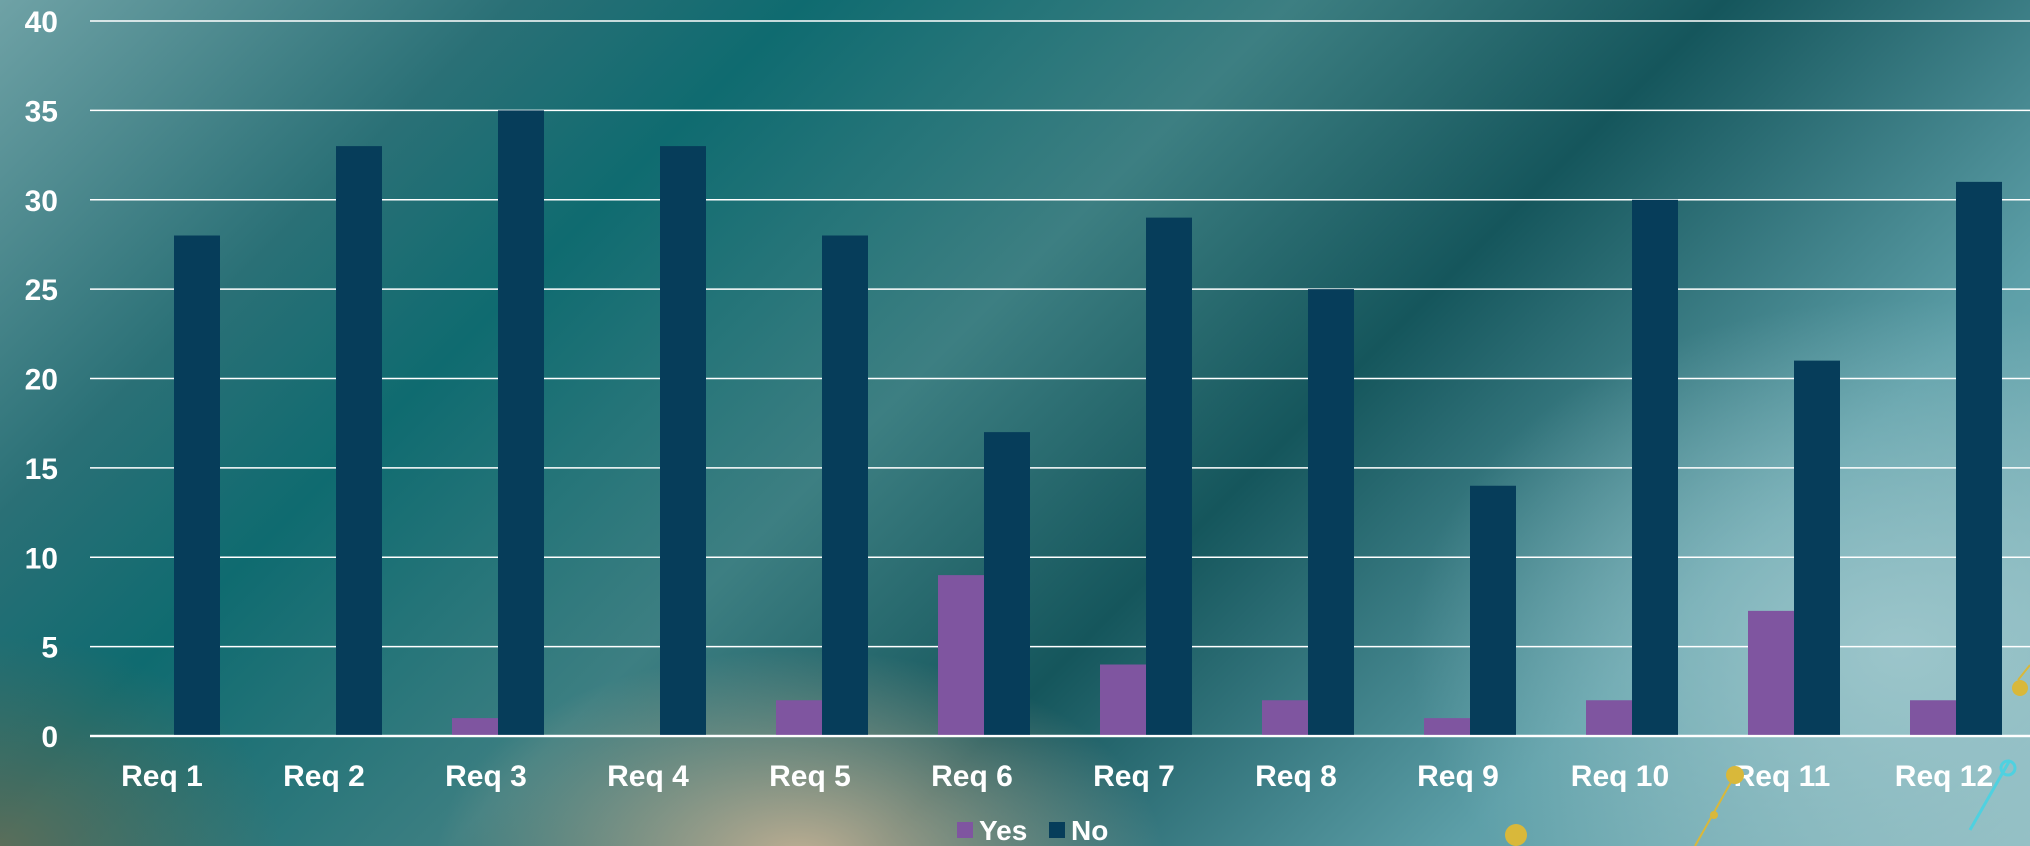 The width and height of the screenshot is (2030, 846). Describe the element at coordinates (1458, 776) in the screenshot. I see `x-tick-label: Req 9` at that location.